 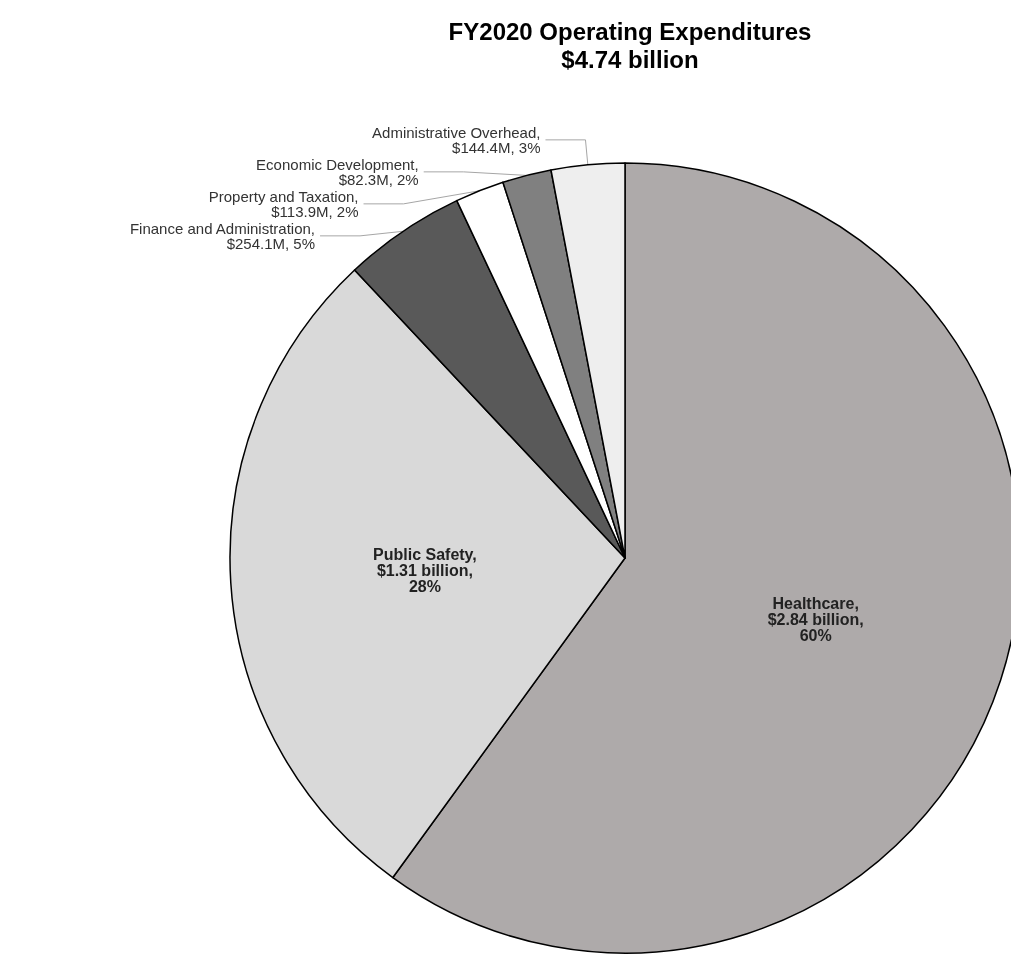 What do you see at coordinates (222, 235) in the screenshot?
I see `slice-label: Finance and Administration, $254.1M, 5%` at bounding box center [222, 235].